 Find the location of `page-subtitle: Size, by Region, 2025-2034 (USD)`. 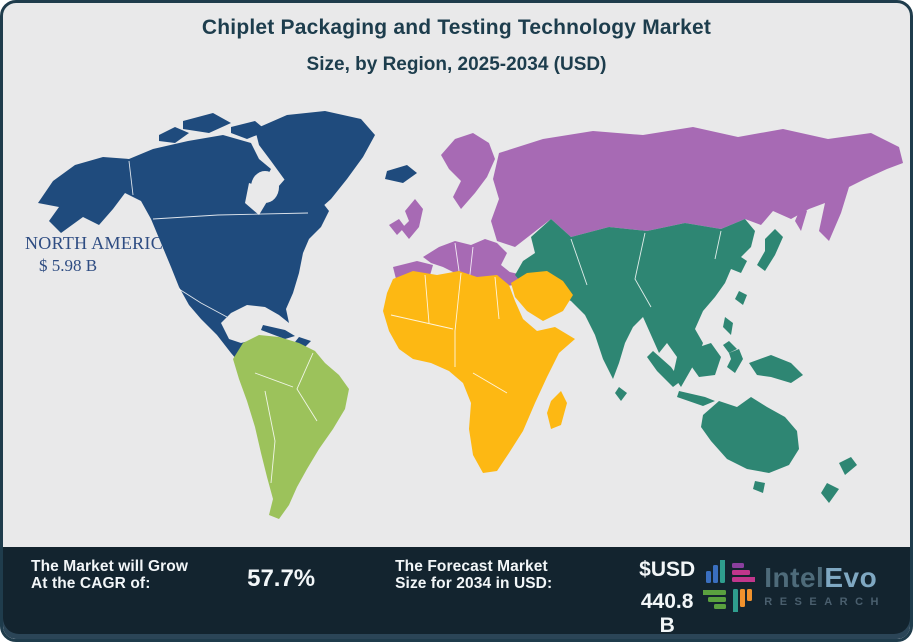

page-subtitle: Size, by Region, 2025-2034 (USD) is located at coordinates (456, 64).